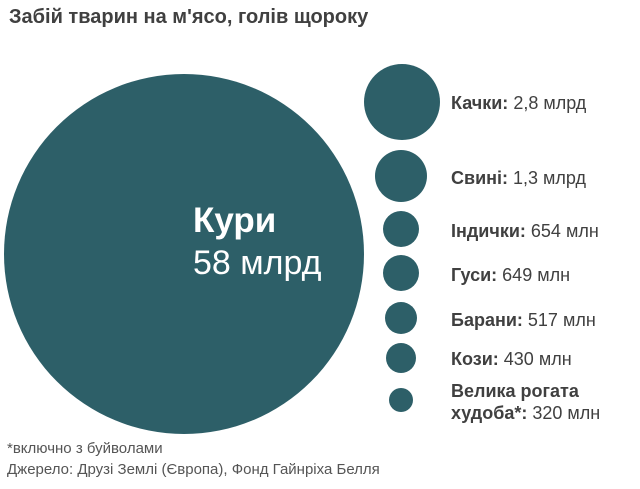 The height and width of the screenshot is (489, 640). I want to click on bubble-kachky, so click(402, 102).